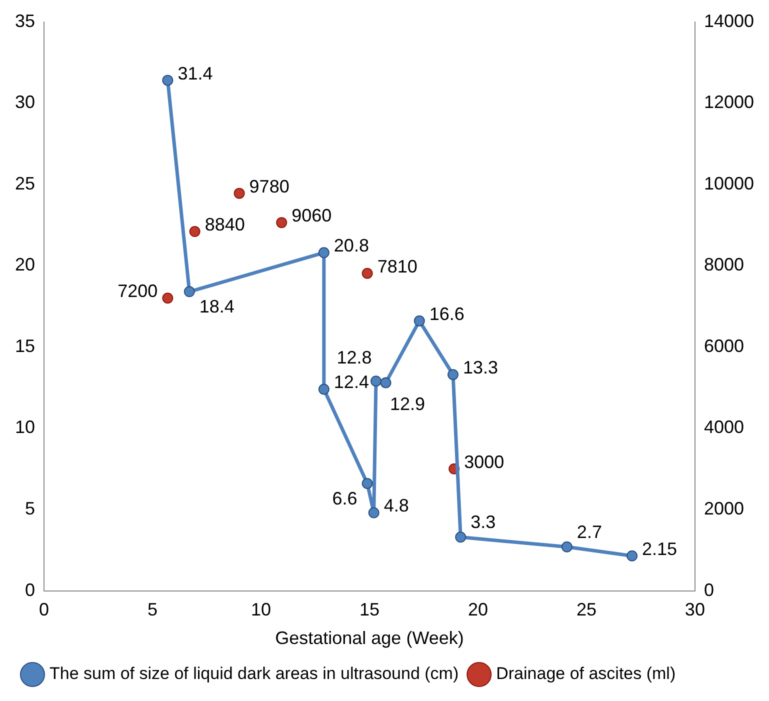 Image resolution: width=769 pixels, height=701 pixels. Describe the element at coordinates (724, 508) in the screenshot. I see `y2-tick-label: 2000` at that location.